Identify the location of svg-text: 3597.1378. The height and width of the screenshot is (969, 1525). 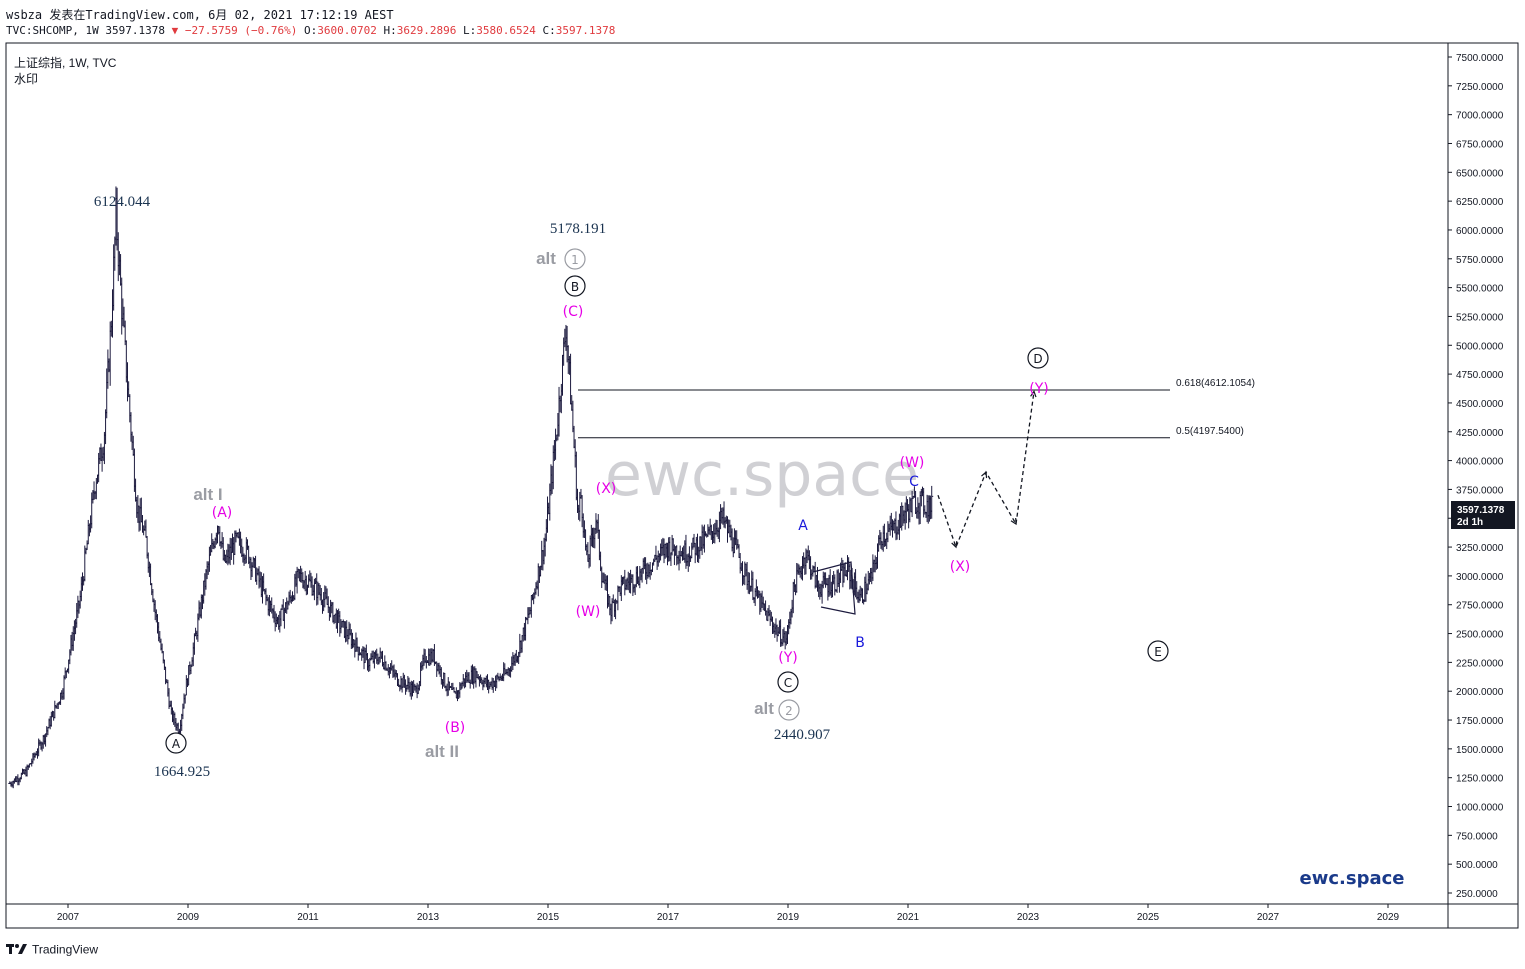
(1481, 510).